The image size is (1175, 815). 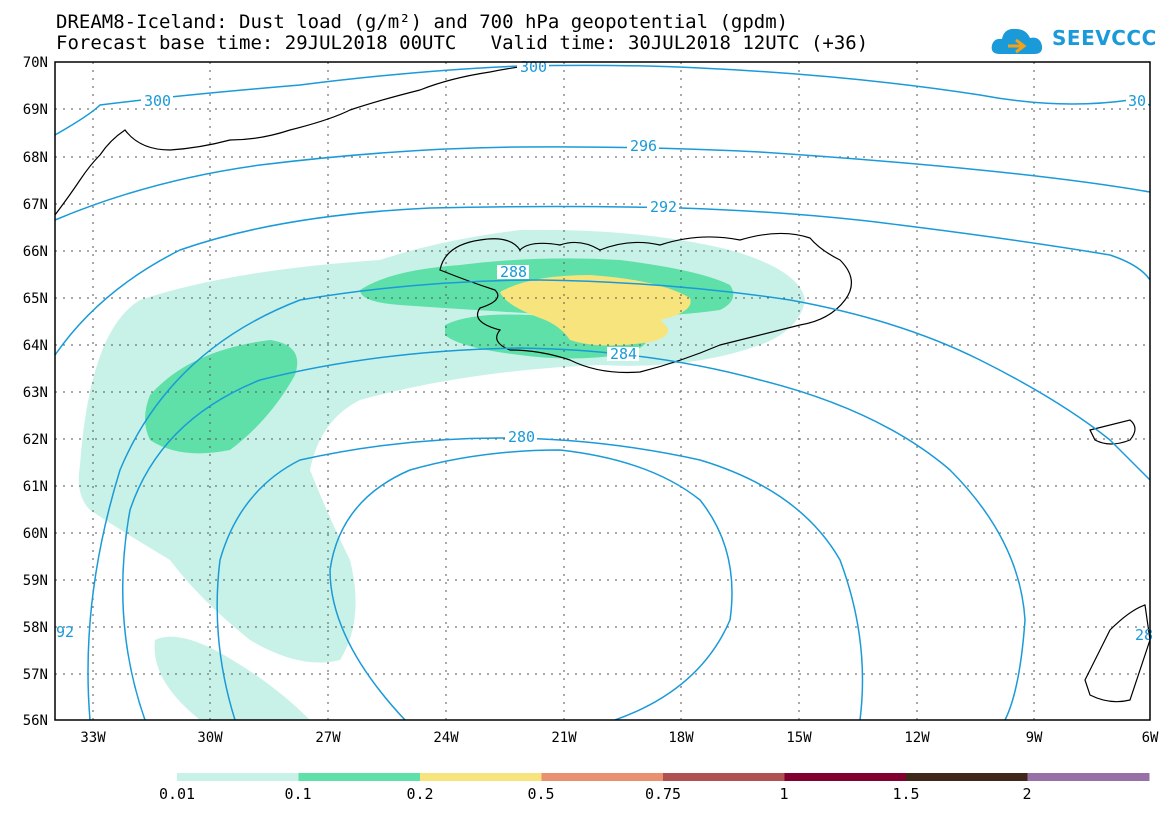 I want to click on lat-label: 56N, so click(x=35, y=721).